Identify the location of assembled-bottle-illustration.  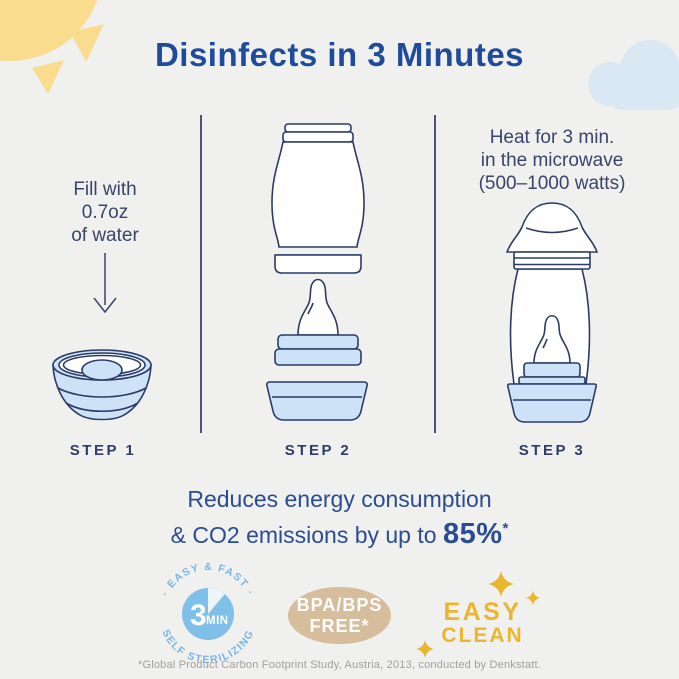
(552, 312).